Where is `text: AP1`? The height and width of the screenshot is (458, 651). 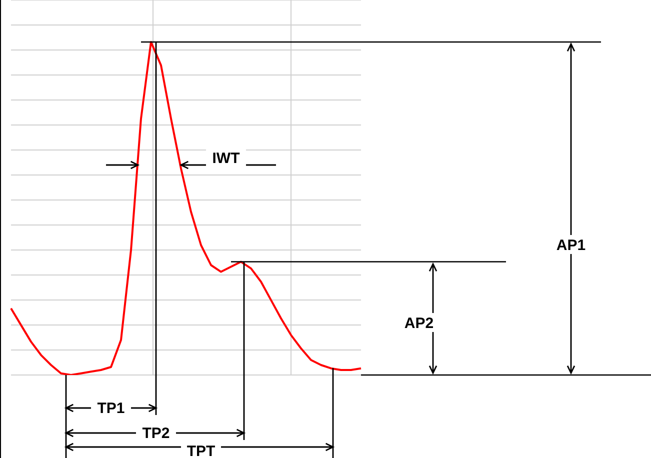
text: AP1 is located at coordinates (571, 245).